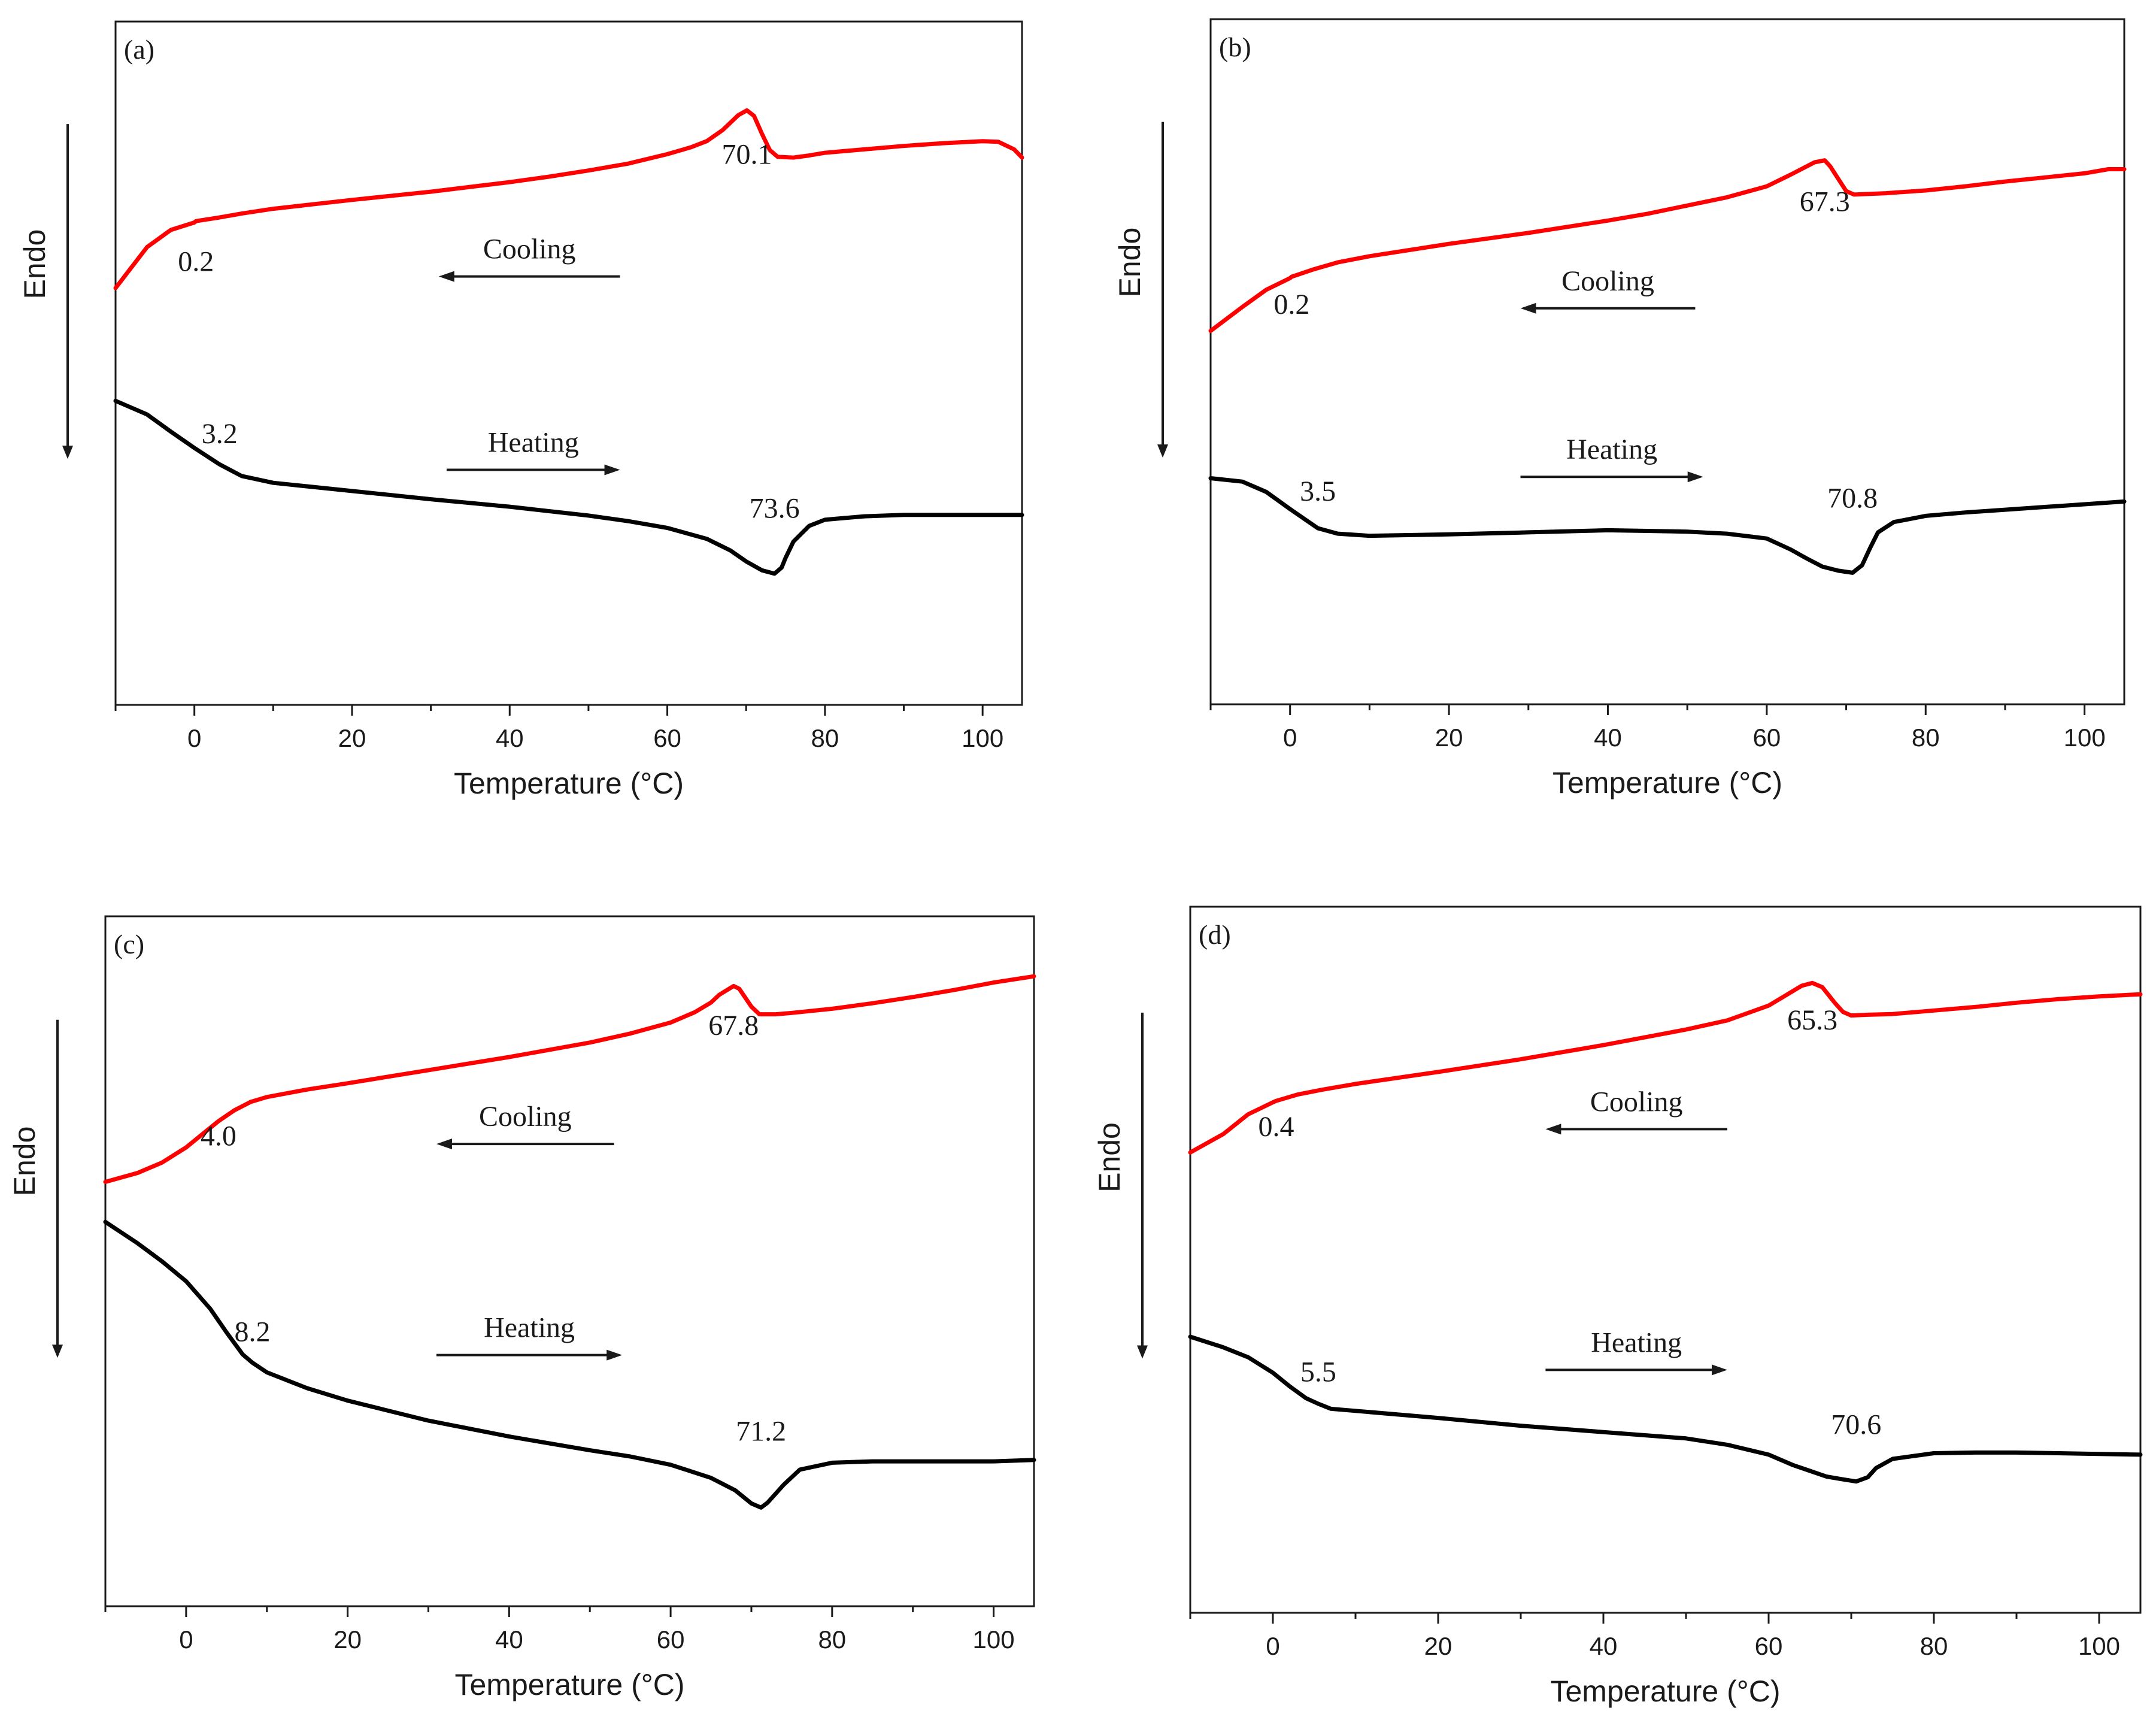 This screenshot has height=1729, width=2156. Describe the element at coordinates (1812, 1020) in the screenshot. I see `peak-value-label: 65.3` at that location.